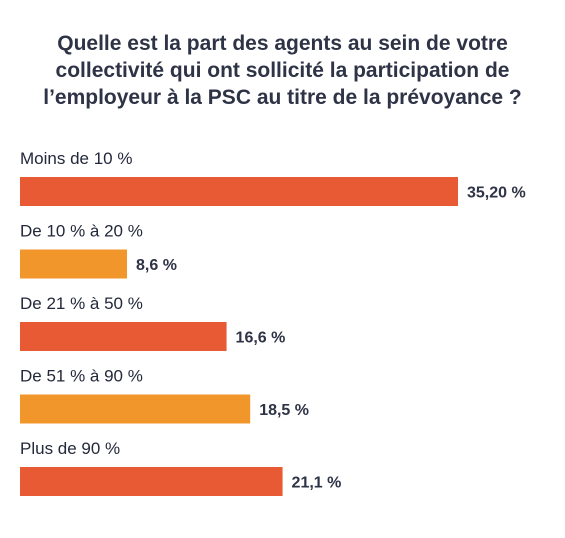 This screenshot has height=538, width=565. Describe the element at coordinates (261, 338) in the screenshot. I see `value-label: 16,6 %` at that location.